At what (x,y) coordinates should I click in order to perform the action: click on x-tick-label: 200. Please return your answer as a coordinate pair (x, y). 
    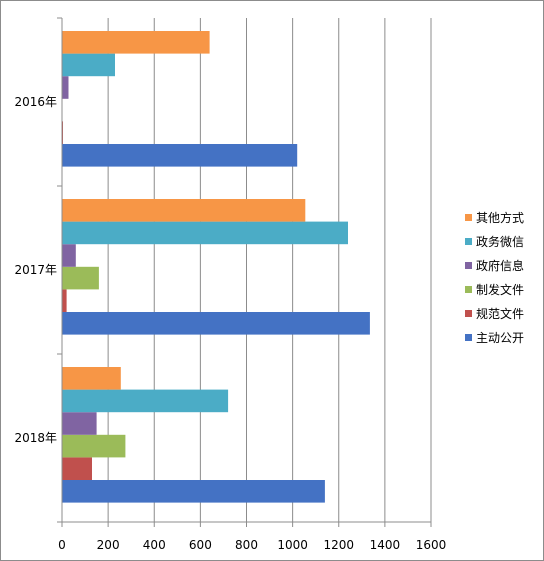
    Looking at the image, I should click on (108, 545).